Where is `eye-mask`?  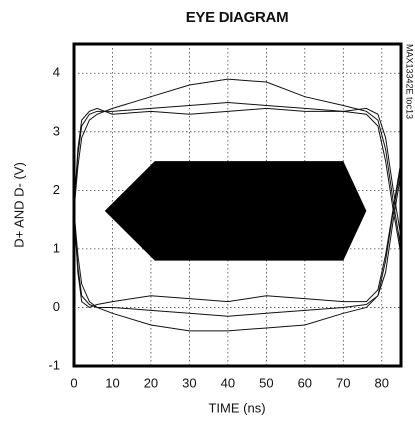
eye-mask is located at coordinates (235, 211).